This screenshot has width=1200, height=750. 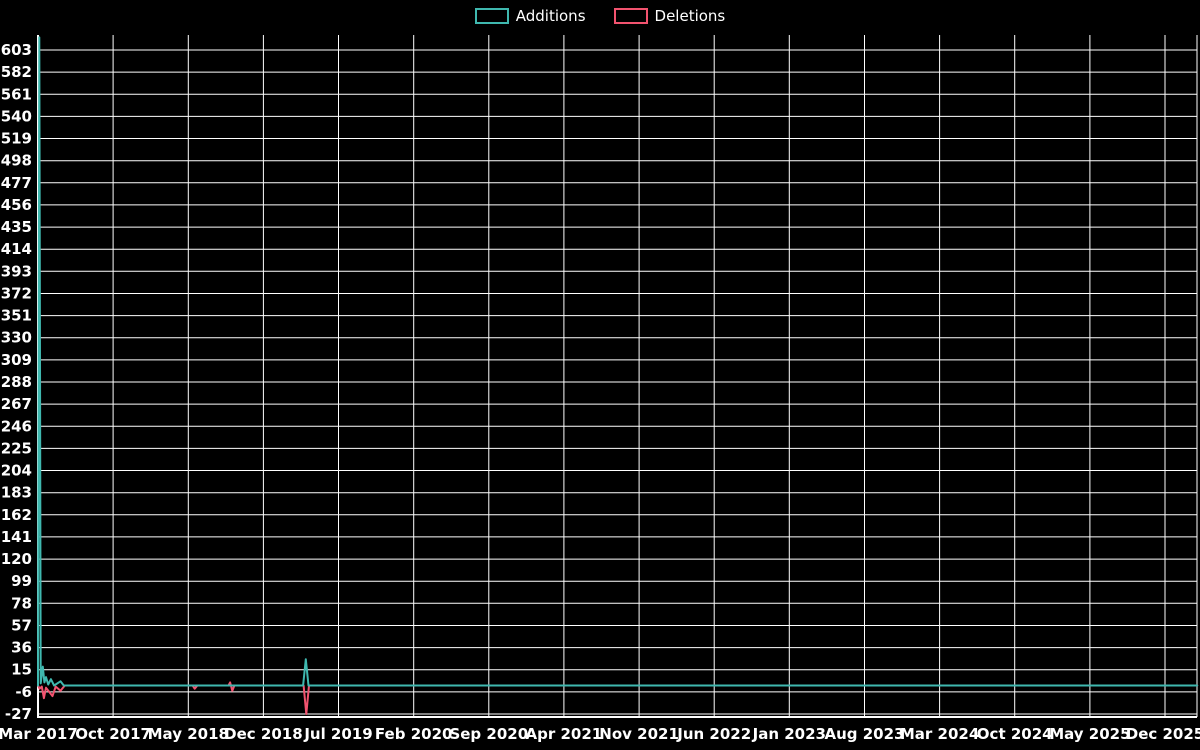 What do you see at coordinates (16, 94) in the screenshot?
I see `y-tick-label: 561` at bounding box center [16, 94].